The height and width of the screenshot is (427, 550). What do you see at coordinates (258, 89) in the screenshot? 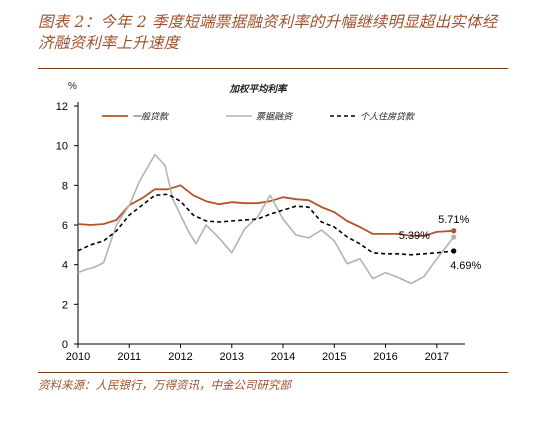
I see `chart-title: 加权平均利率` at bounding box center [258, 89].